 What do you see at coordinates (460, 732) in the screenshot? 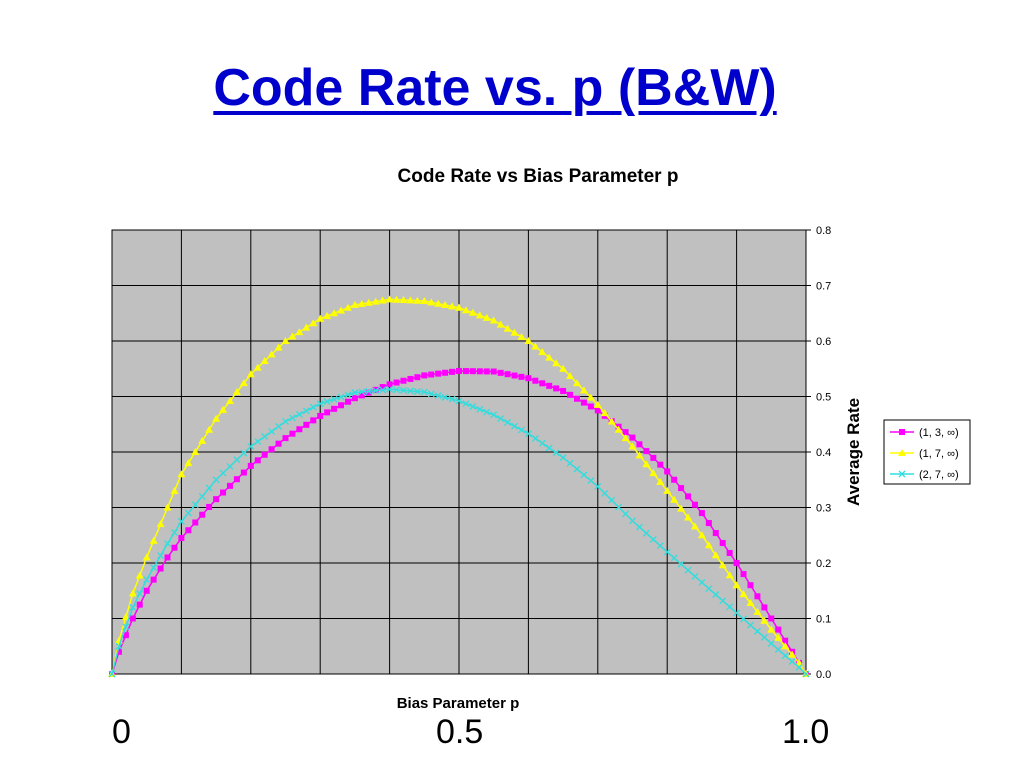
I see `bottom-label-mid: 0.5` at bounding box center [460, 732].